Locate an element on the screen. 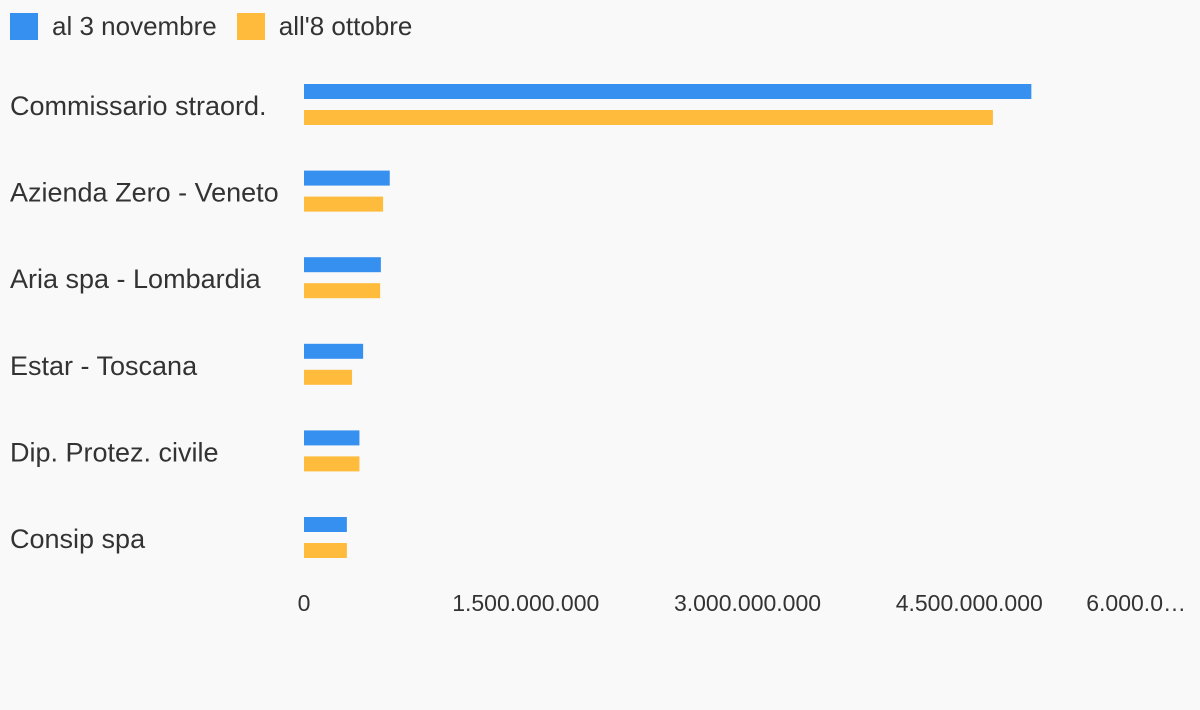 The image size is (1200, 710). x-tick-label-4: 4.500.000.000 is located at coordinates (969, 603).